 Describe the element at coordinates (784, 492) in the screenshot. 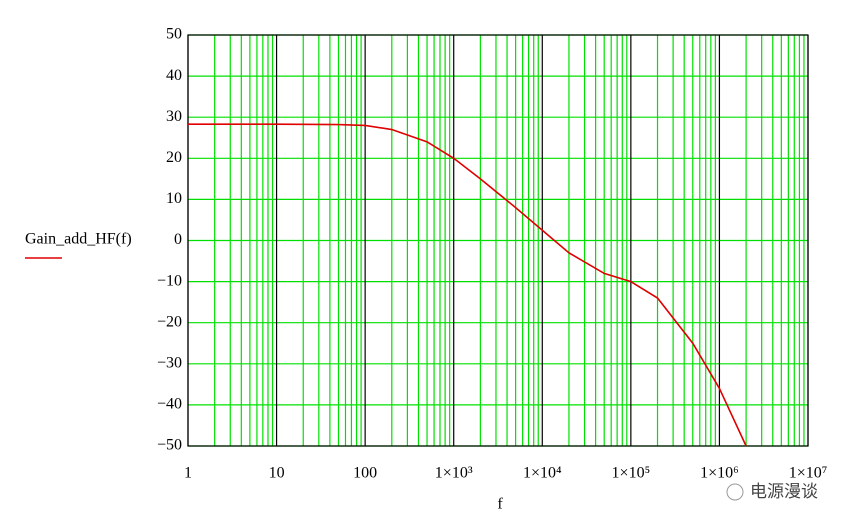

I see `watermark: 电源漫谈` at that location.